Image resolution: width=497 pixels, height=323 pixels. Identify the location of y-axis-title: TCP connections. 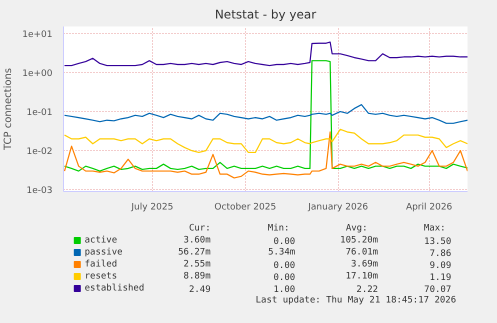
(8, 110).